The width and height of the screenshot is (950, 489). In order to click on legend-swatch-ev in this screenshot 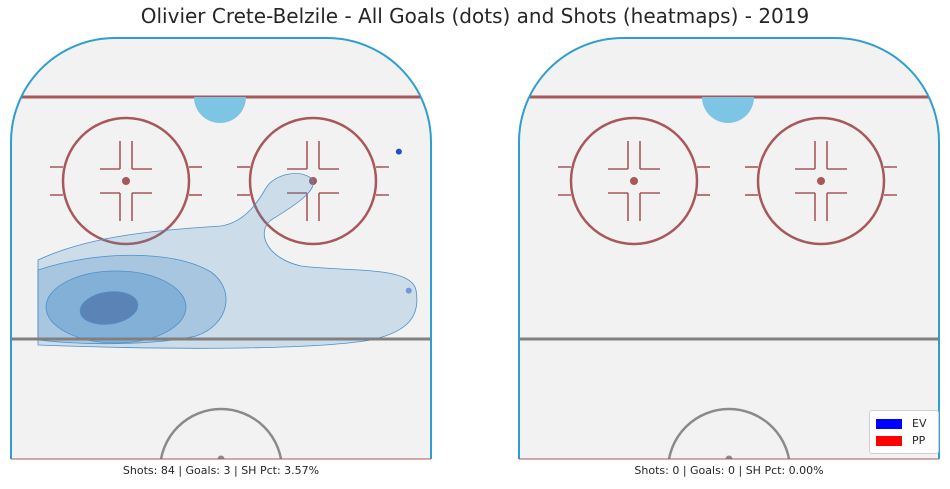, I will do `click(889, 424)`.